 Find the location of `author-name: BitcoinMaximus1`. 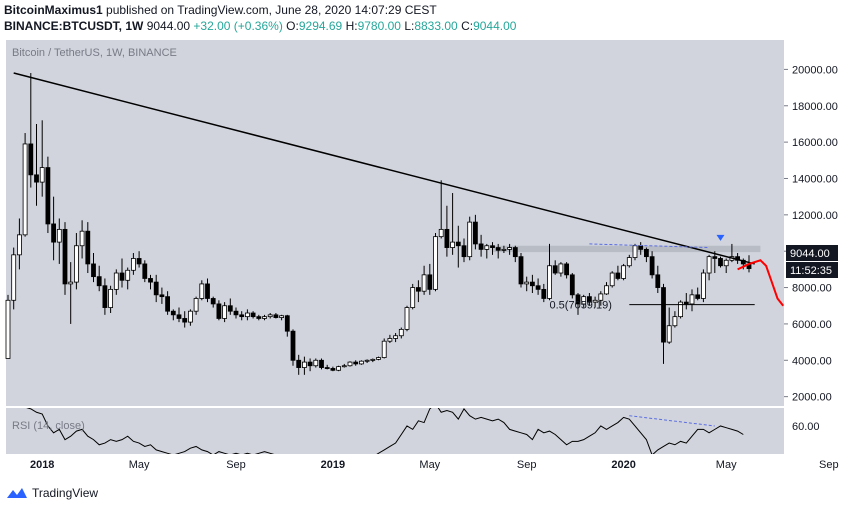

author-name: BitcoinMaximus1 is located at coordinates (53, 10).